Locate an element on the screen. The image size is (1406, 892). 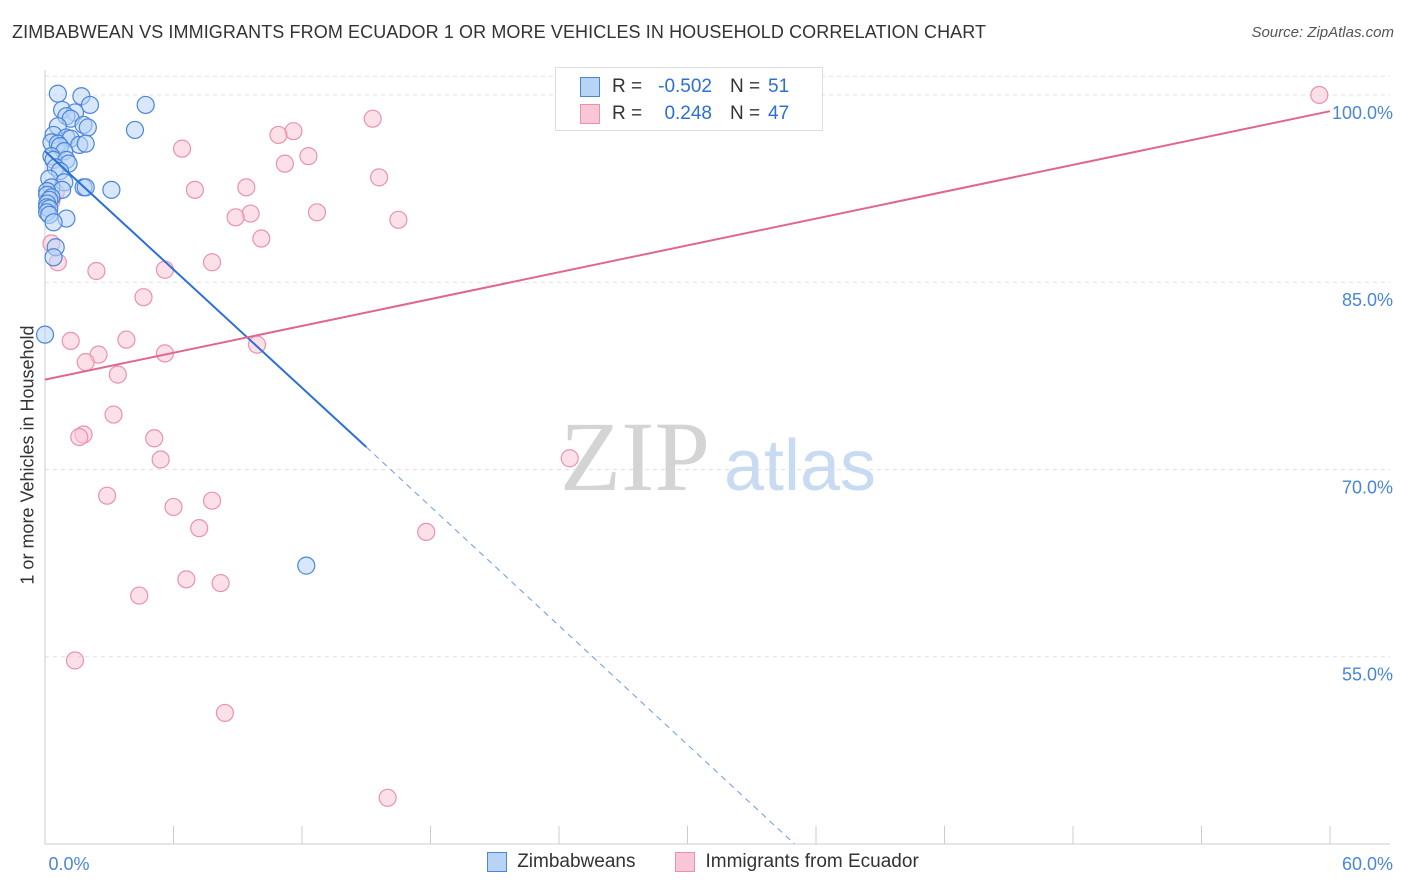
series-legend: Zimbabweans Immigrants from Ecuador is located at coordinates (703, 862).